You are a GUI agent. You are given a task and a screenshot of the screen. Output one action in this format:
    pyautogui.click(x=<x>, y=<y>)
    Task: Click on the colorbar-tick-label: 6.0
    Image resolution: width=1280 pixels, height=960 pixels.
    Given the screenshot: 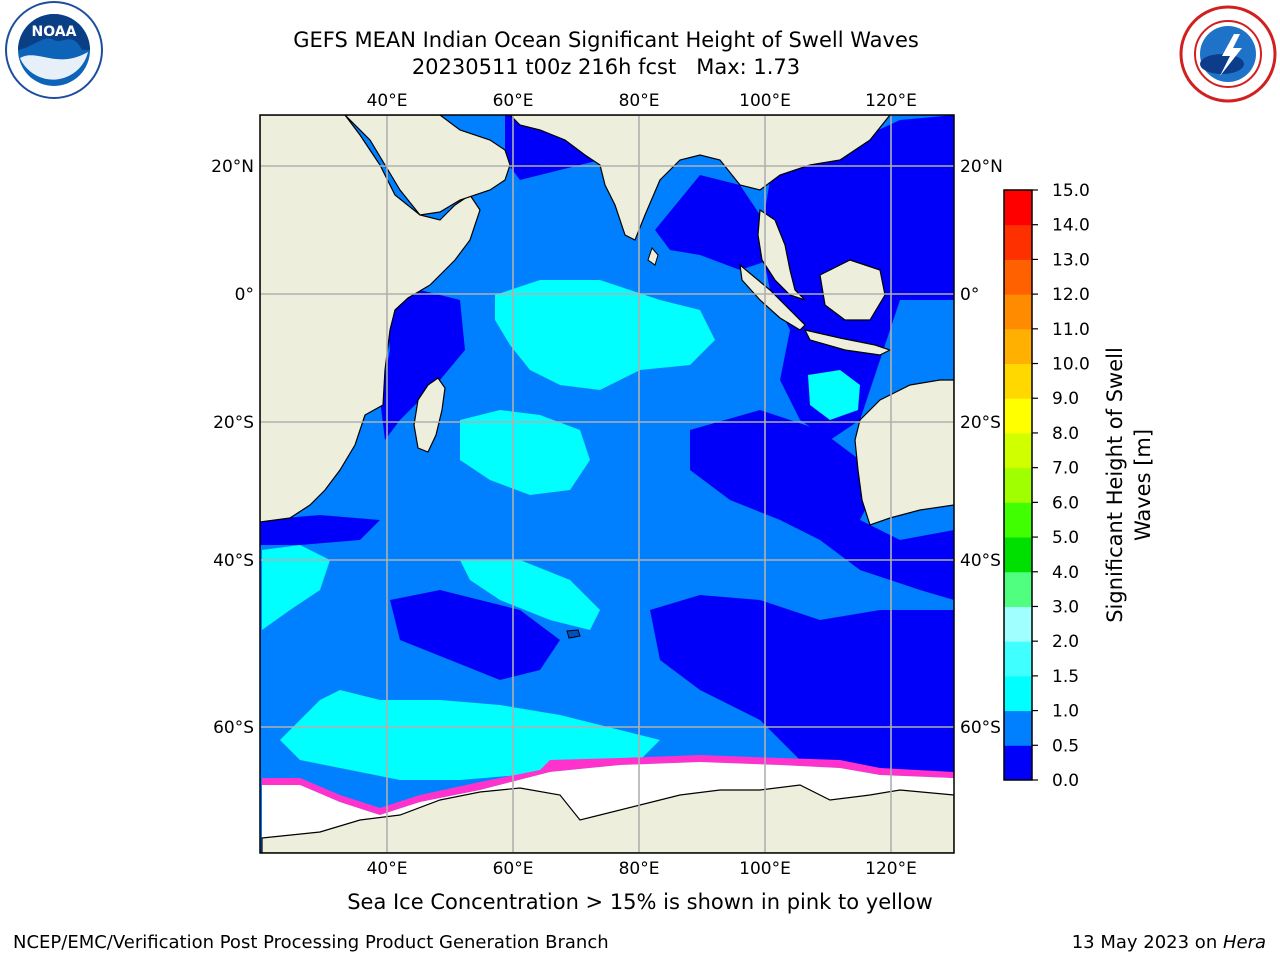 What is the action you would take?
    pyautogui.click(x=1065, y=503)
    